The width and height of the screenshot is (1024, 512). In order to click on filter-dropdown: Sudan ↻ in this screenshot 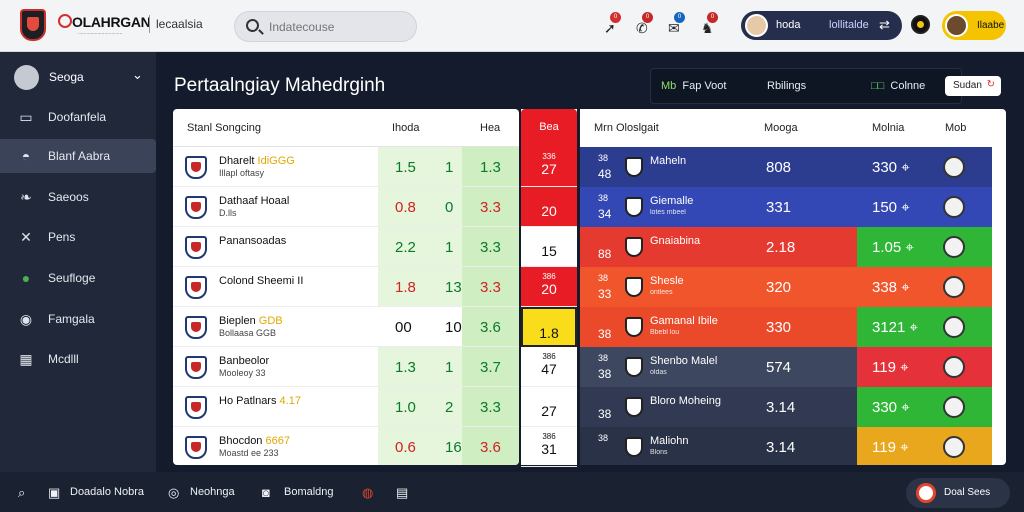, I will do `click(973, 86)`.